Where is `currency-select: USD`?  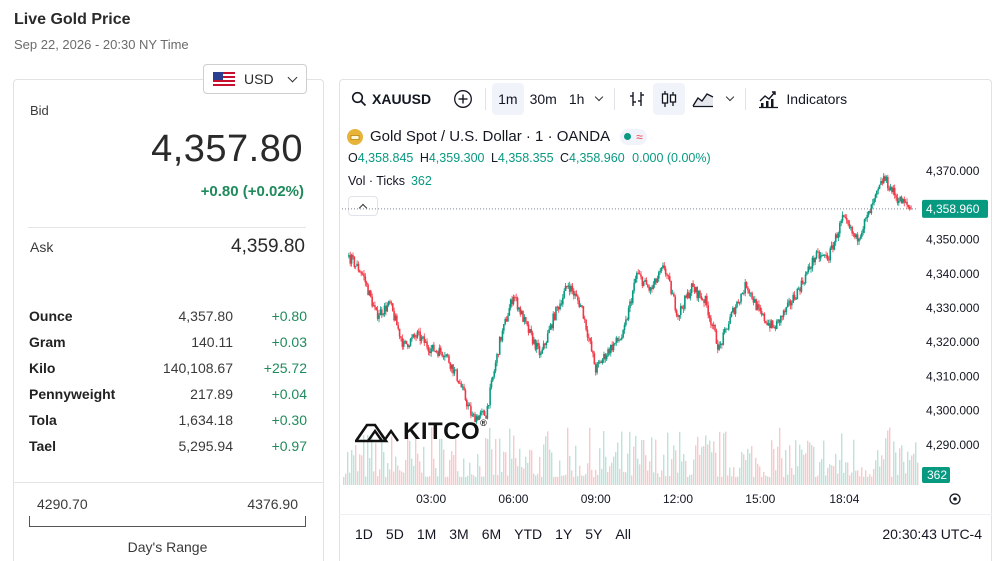
currency-select: USD is located at coordinates (255, 79).